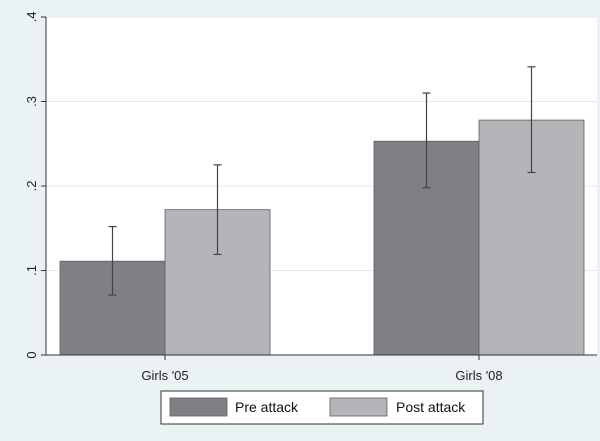 This screenshot has width=600, height=441. I want to click on x-tick-label: Girls '08, so click(478, 375).